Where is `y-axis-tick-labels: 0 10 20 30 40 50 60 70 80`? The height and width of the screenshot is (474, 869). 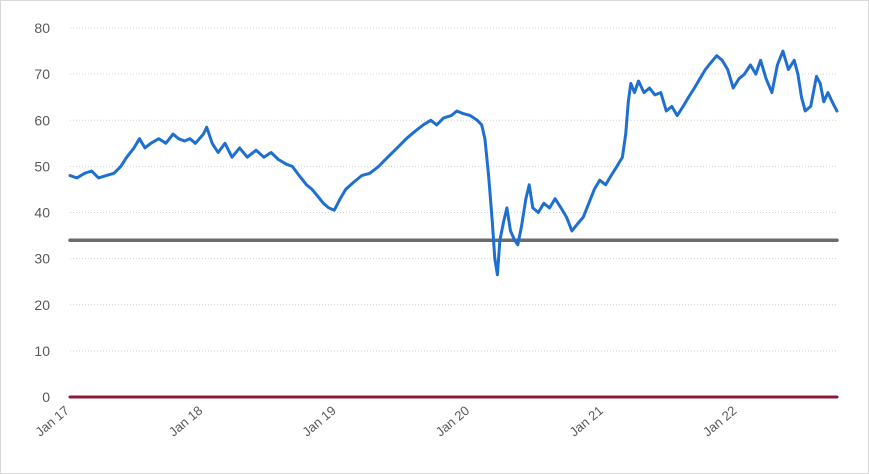
y-axis-tick-labels: 0 10 20 30 40 50 60 70 80 is located at coordinates (42, 212).